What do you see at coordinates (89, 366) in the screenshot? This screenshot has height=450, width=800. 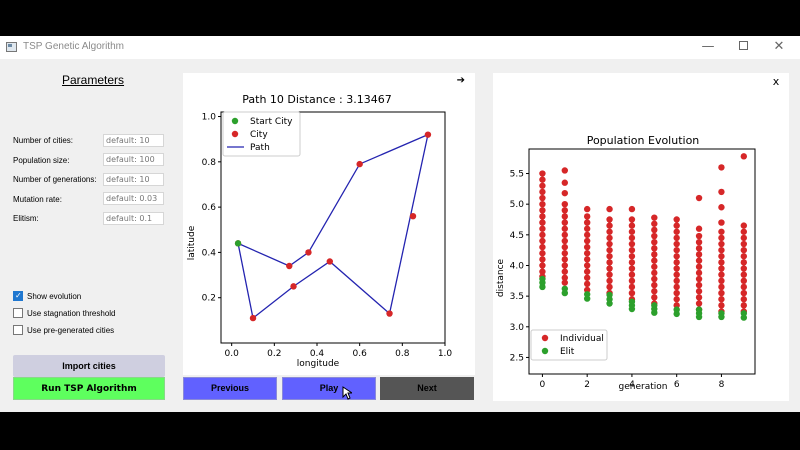 I see `import-cities-button: Import cities` at bounding box center [89, 366].